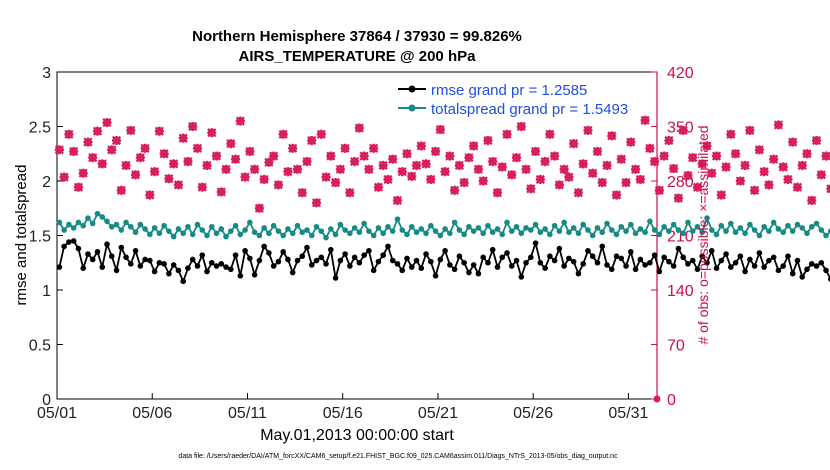 This screenshot has height=470, width=830. What do you see at coordinates (46, 73) in the screenshot?
I see `y-tick-label: 3` at bounding box center [46, 73].